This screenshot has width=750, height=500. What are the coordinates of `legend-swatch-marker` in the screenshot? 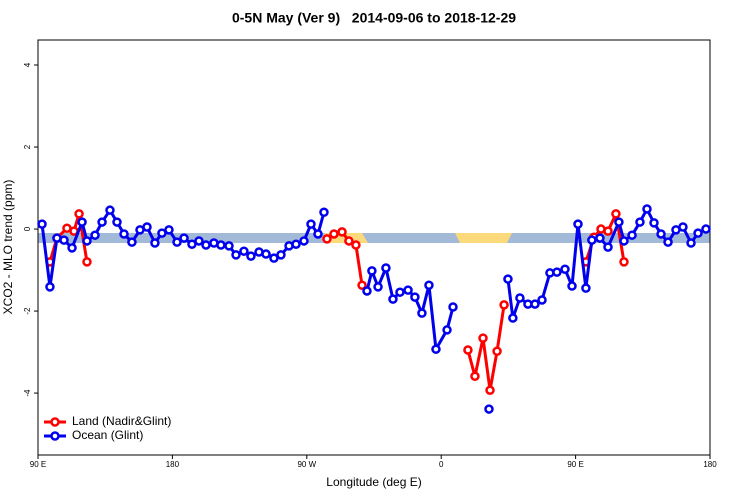 It's located at (55, 436).